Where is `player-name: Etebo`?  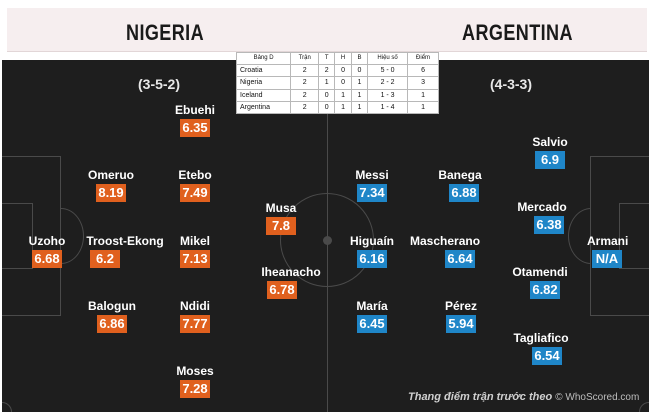 player-name: Etebo is located at coordinates (195, 175).